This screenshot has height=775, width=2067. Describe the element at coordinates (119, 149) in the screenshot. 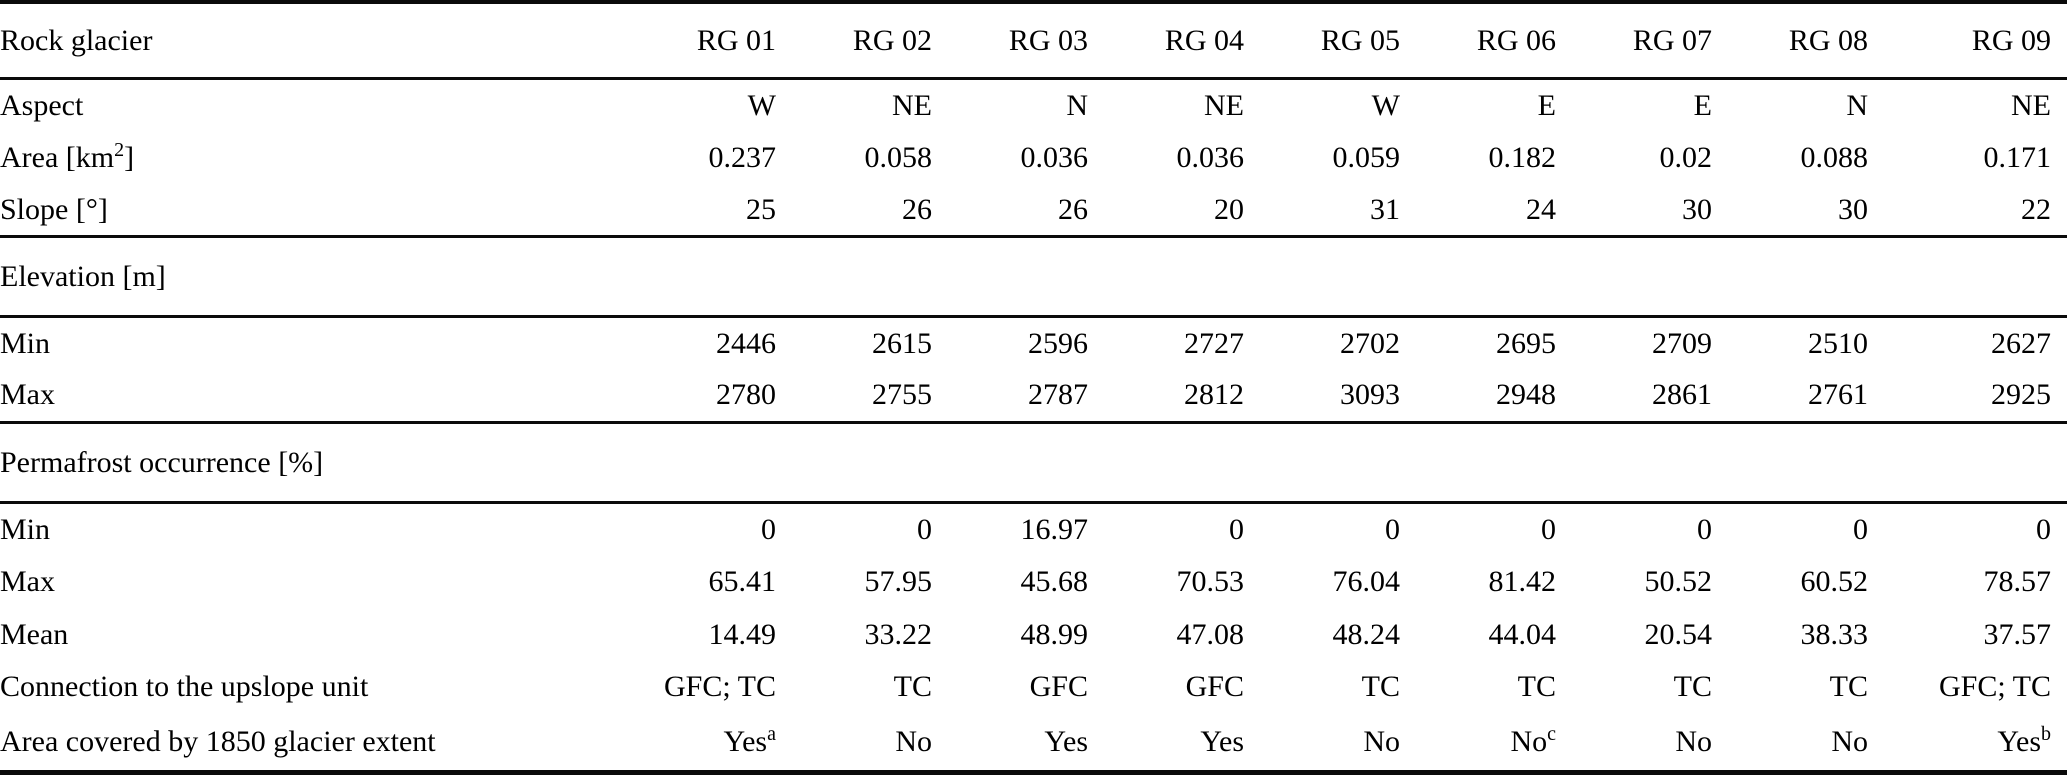

I see `superscript-note: 2` at that location.